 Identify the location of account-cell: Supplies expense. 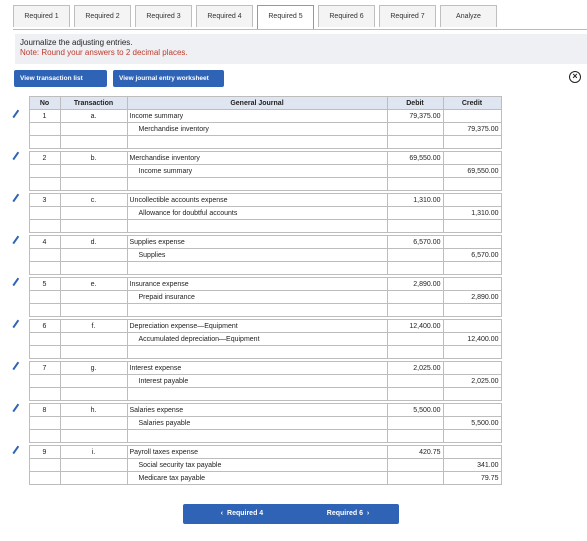
(257, 242).